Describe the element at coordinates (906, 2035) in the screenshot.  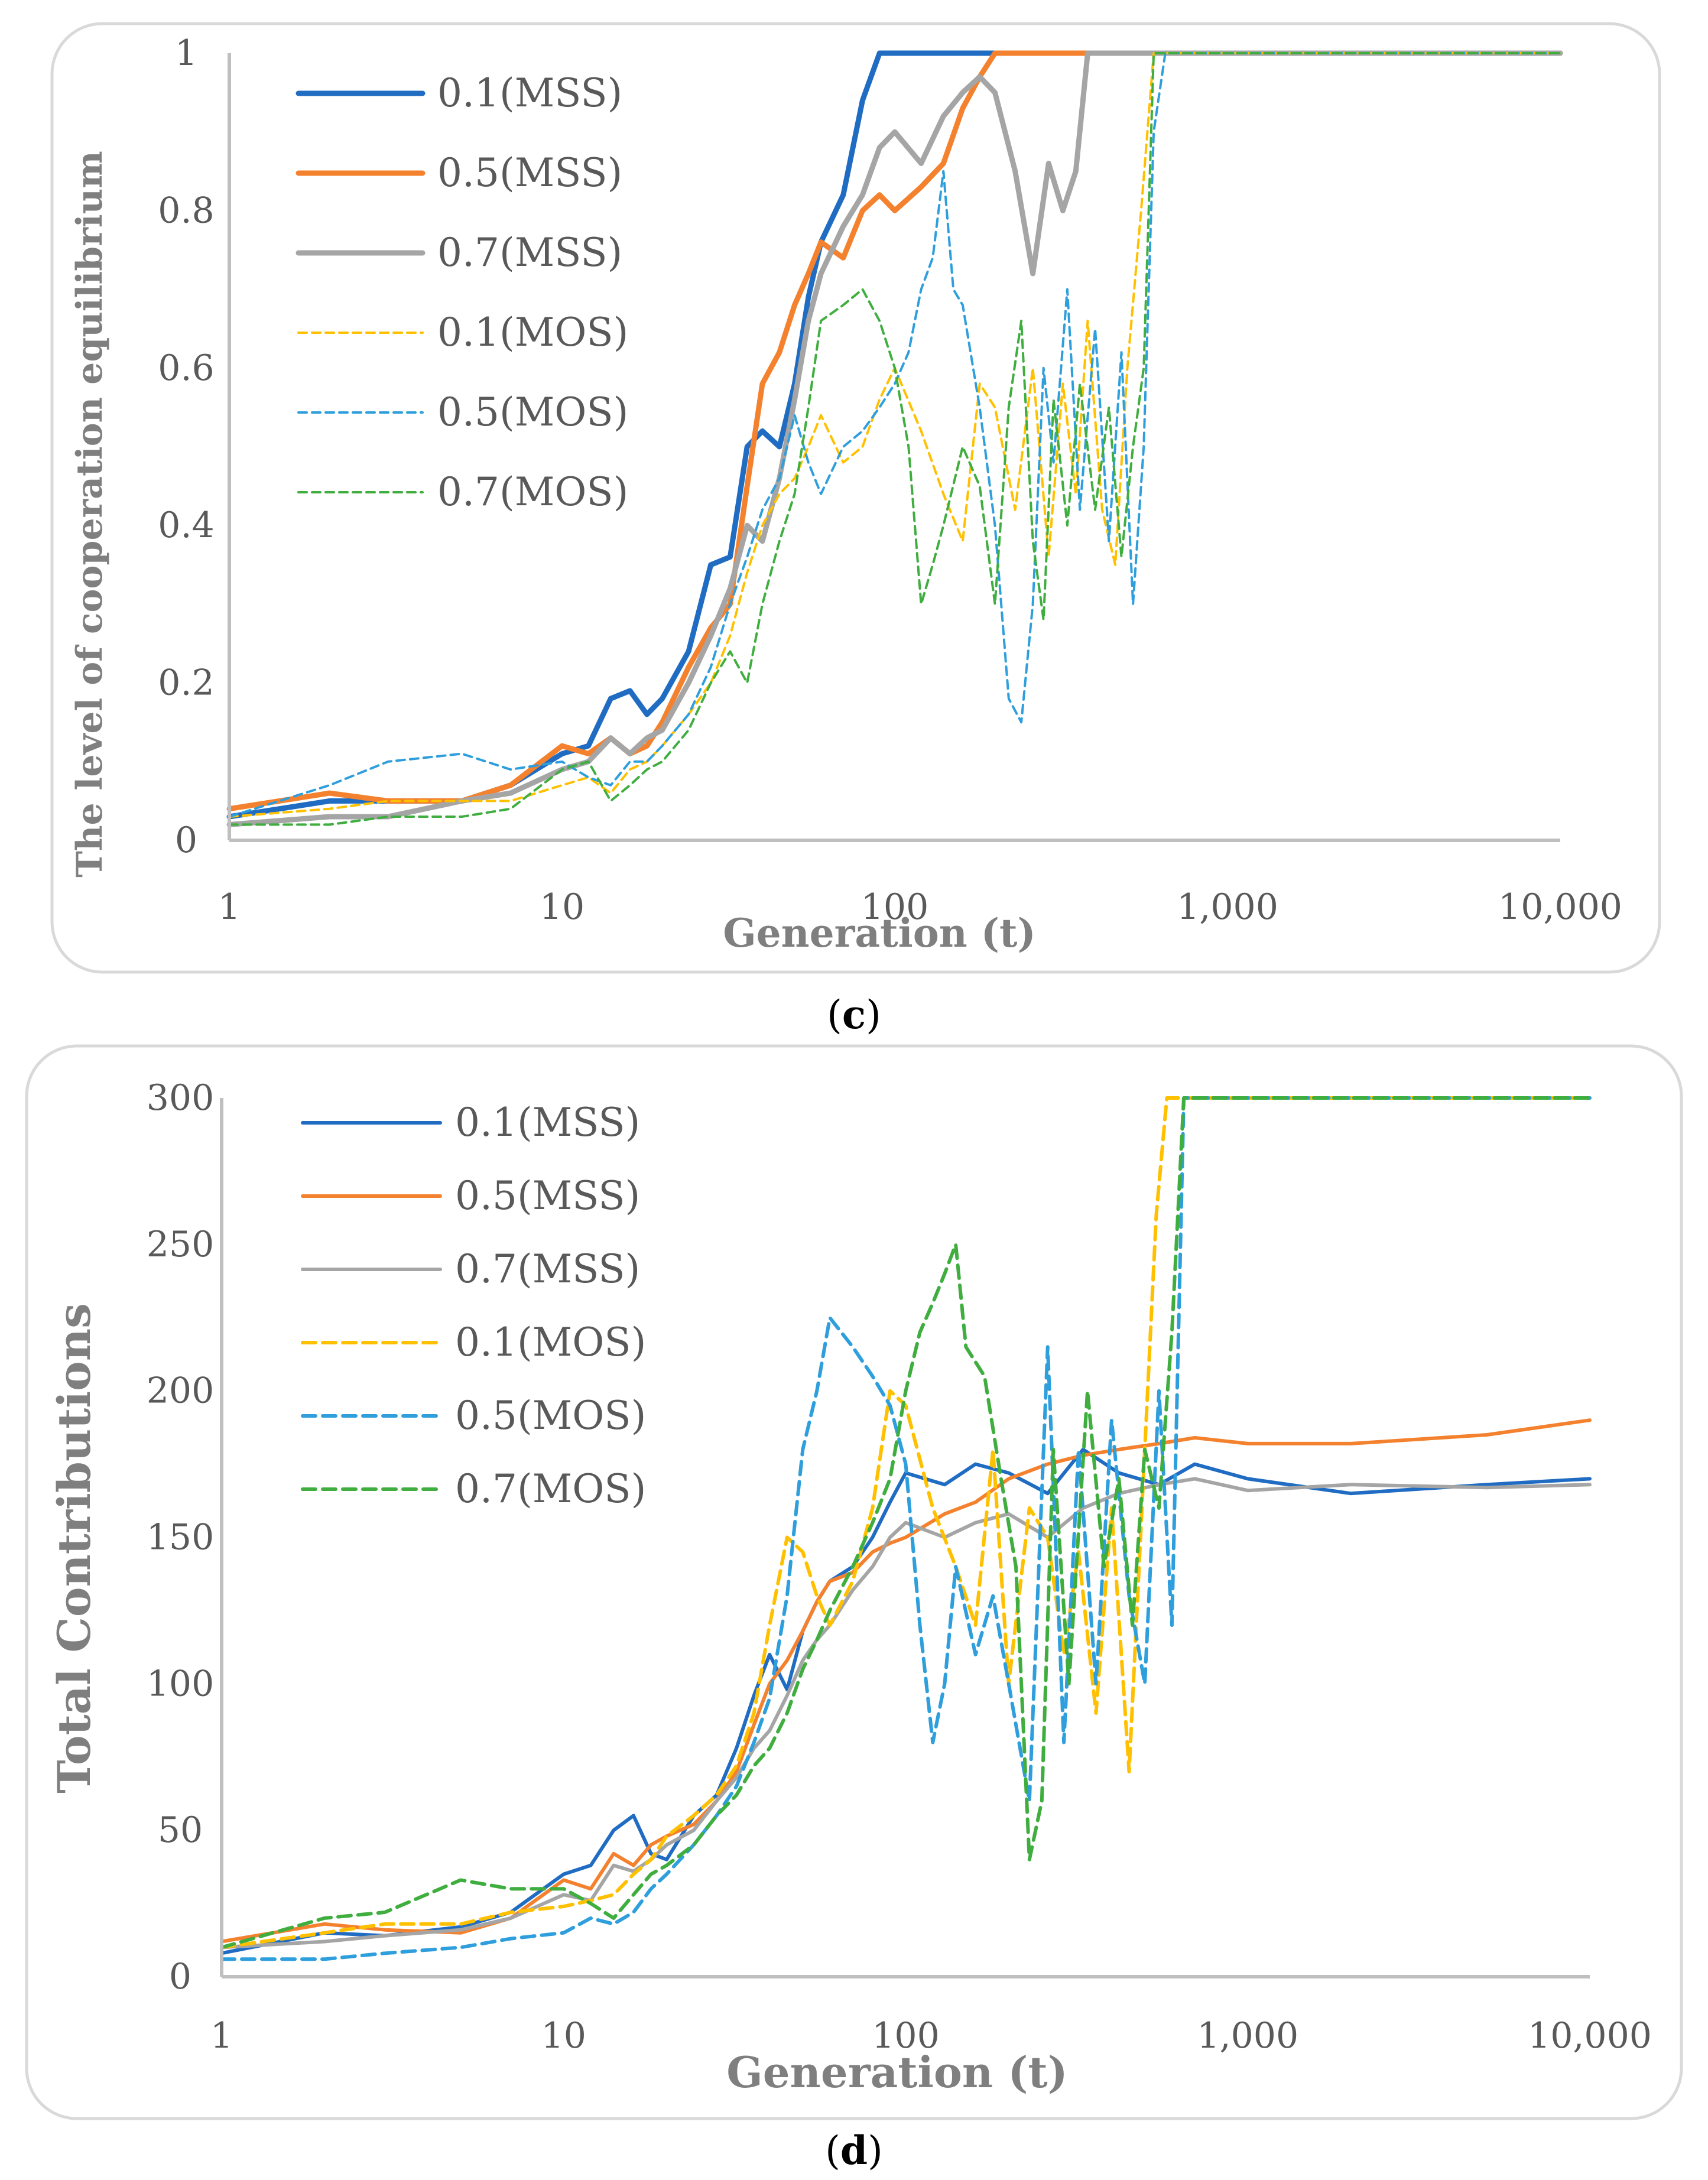
I see `chart-d-x-tick-label: 100` at that location.